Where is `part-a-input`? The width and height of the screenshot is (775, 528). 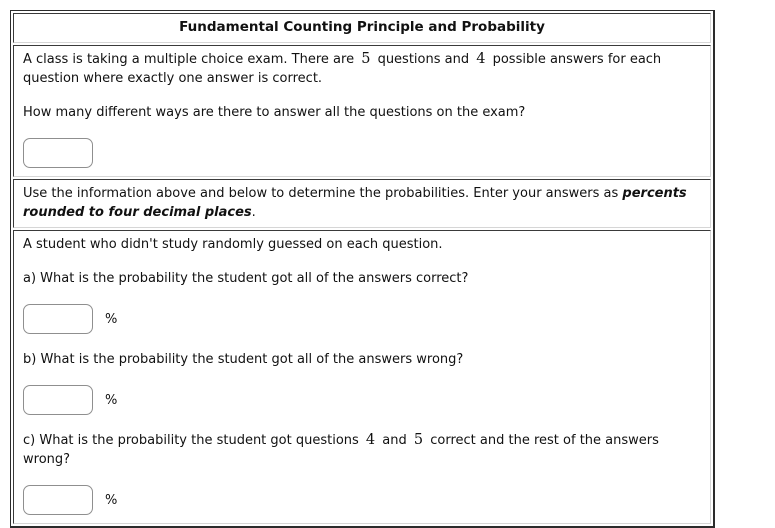
part-a-input is located at coordinates (58, 319).